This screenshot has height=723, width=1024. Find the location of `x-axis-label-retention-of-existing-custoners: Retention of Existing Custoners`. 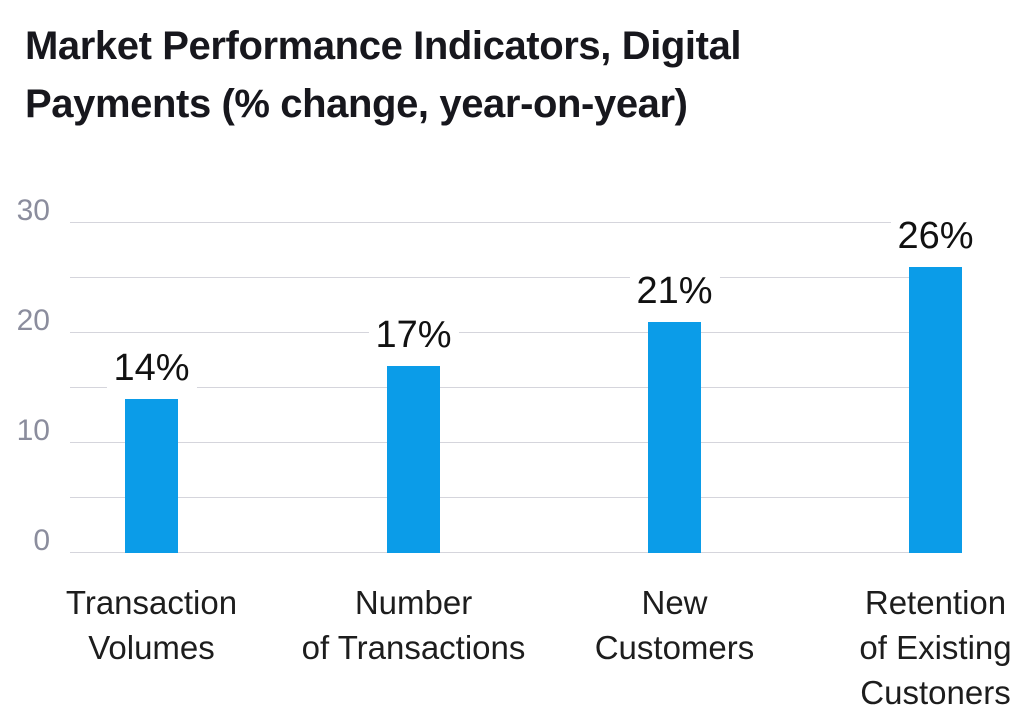

x-axis-label-retention-of-existing-custoners: Retention of Existing Custoners is located at coordinates (900, 647).